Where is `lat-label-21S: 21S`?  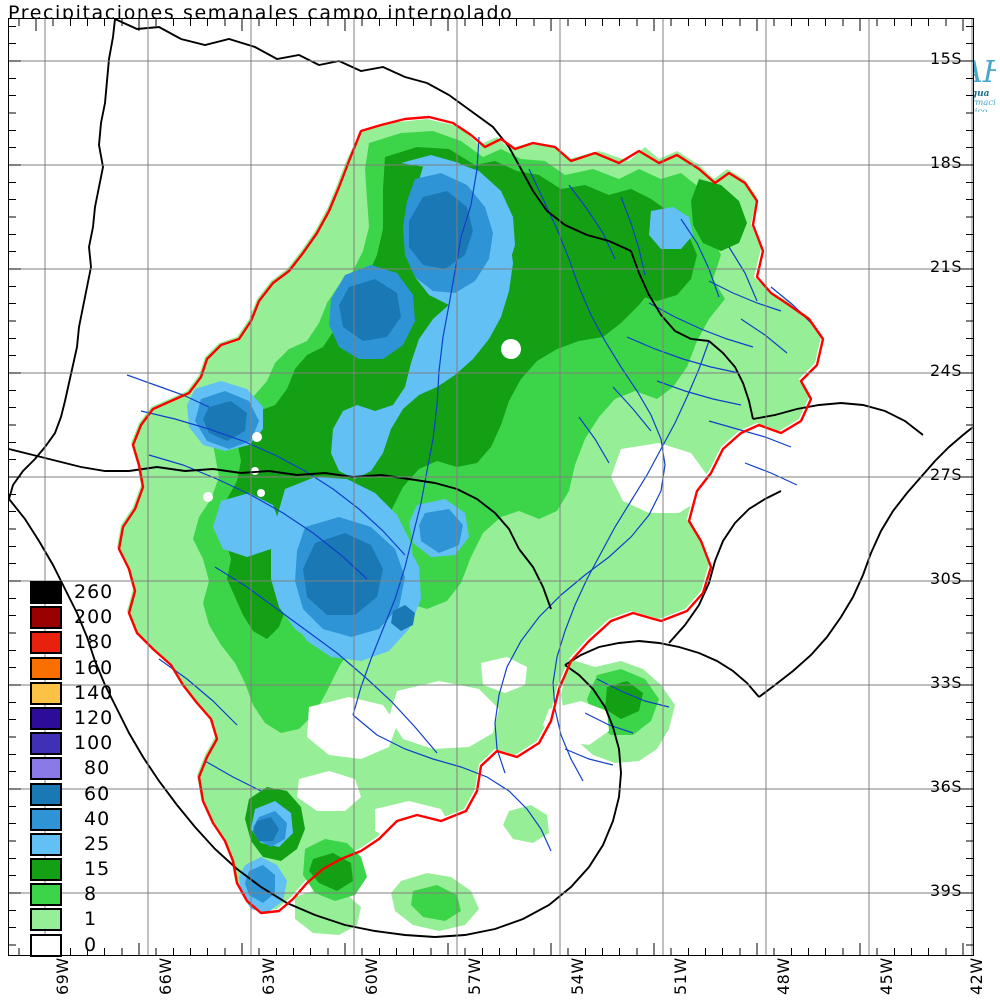
lat-label-21S: 21S is located at coordinates (946, 266).